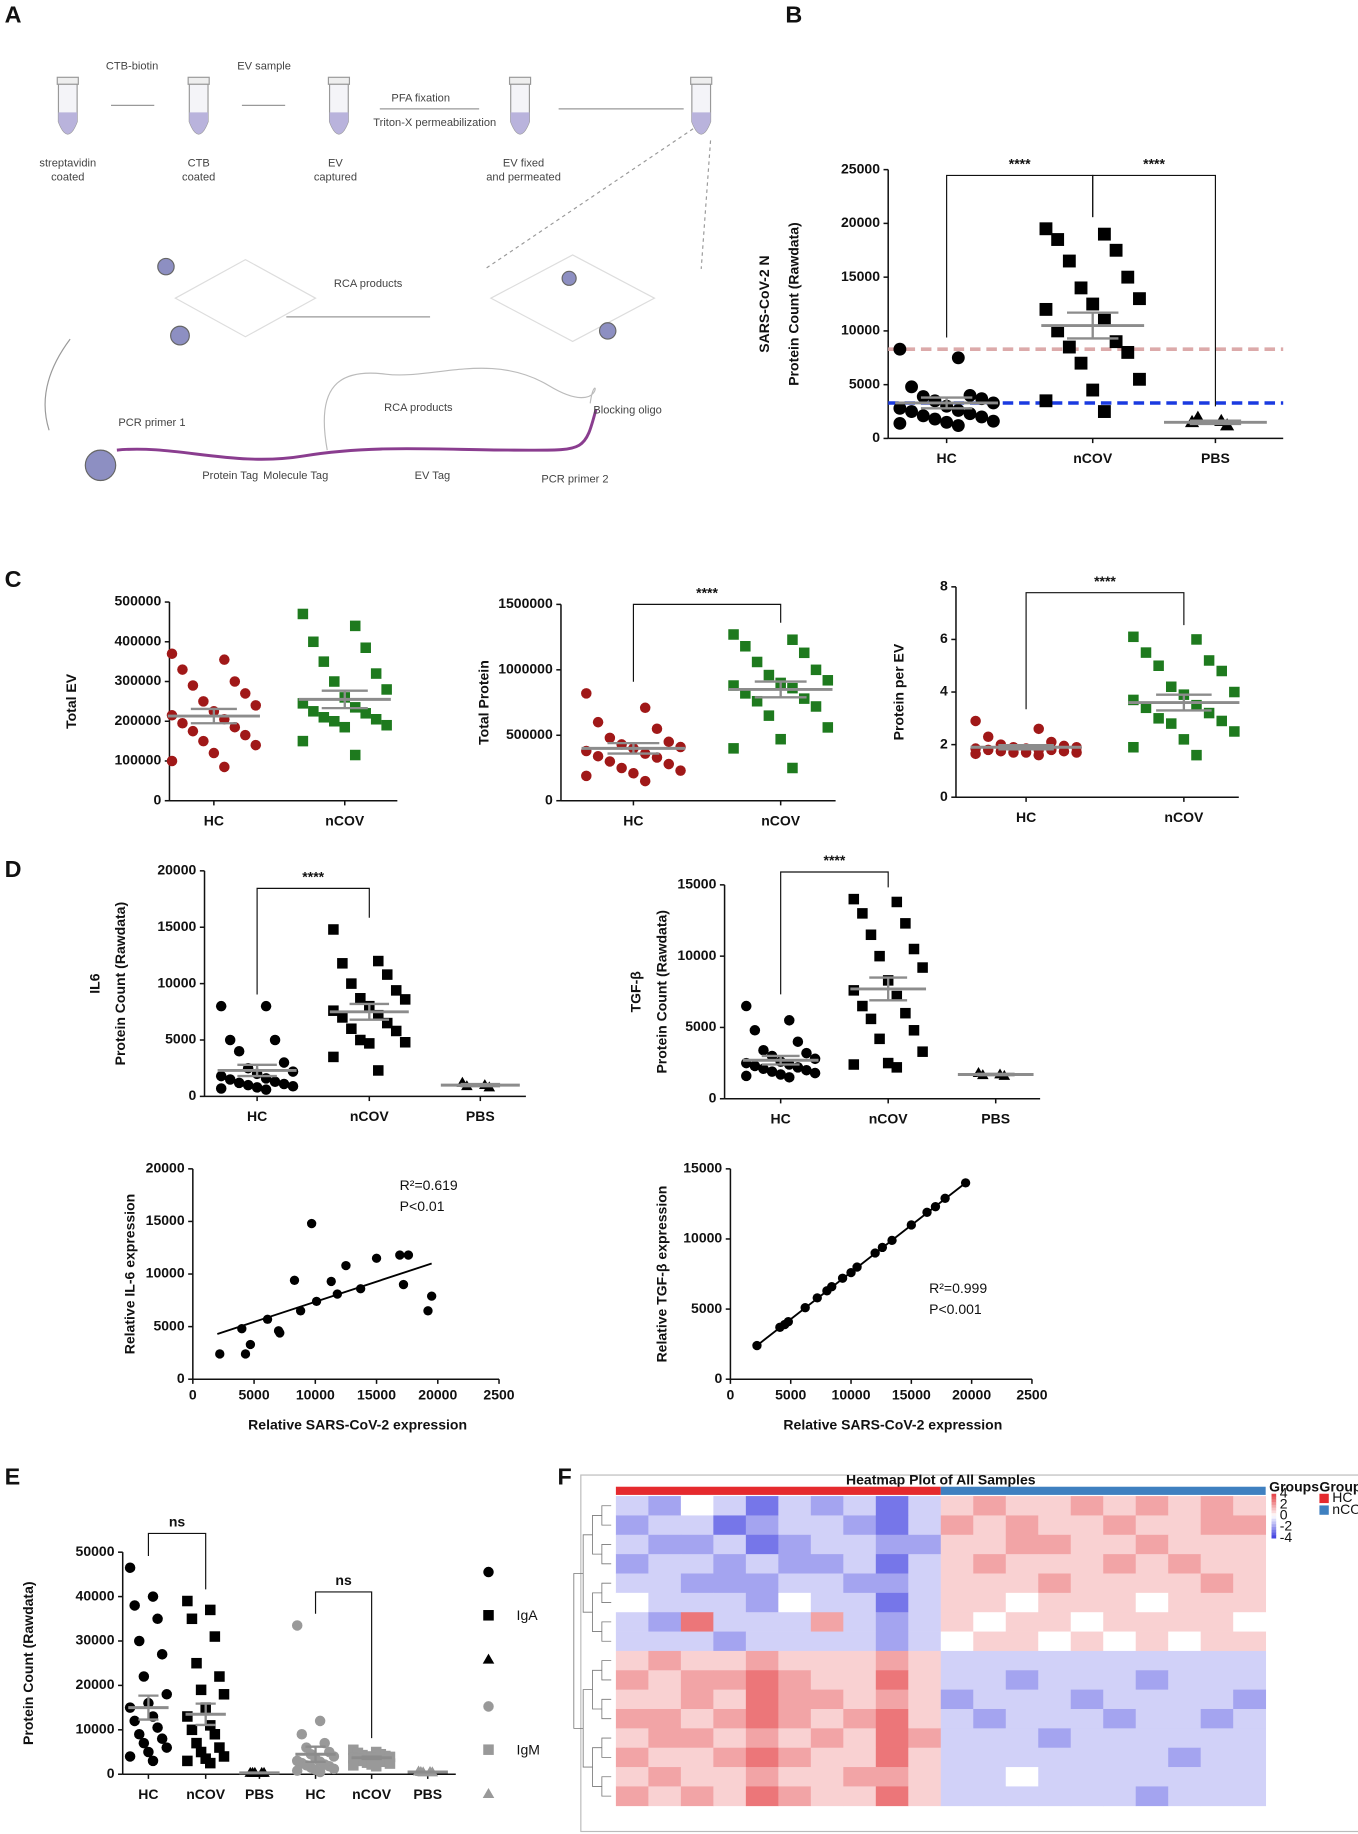 This screenshot has height=1834, width=1358. Describe the element at coordinates (944, 638) in the screenshot. I see `y-tick-label: 6` at that location.